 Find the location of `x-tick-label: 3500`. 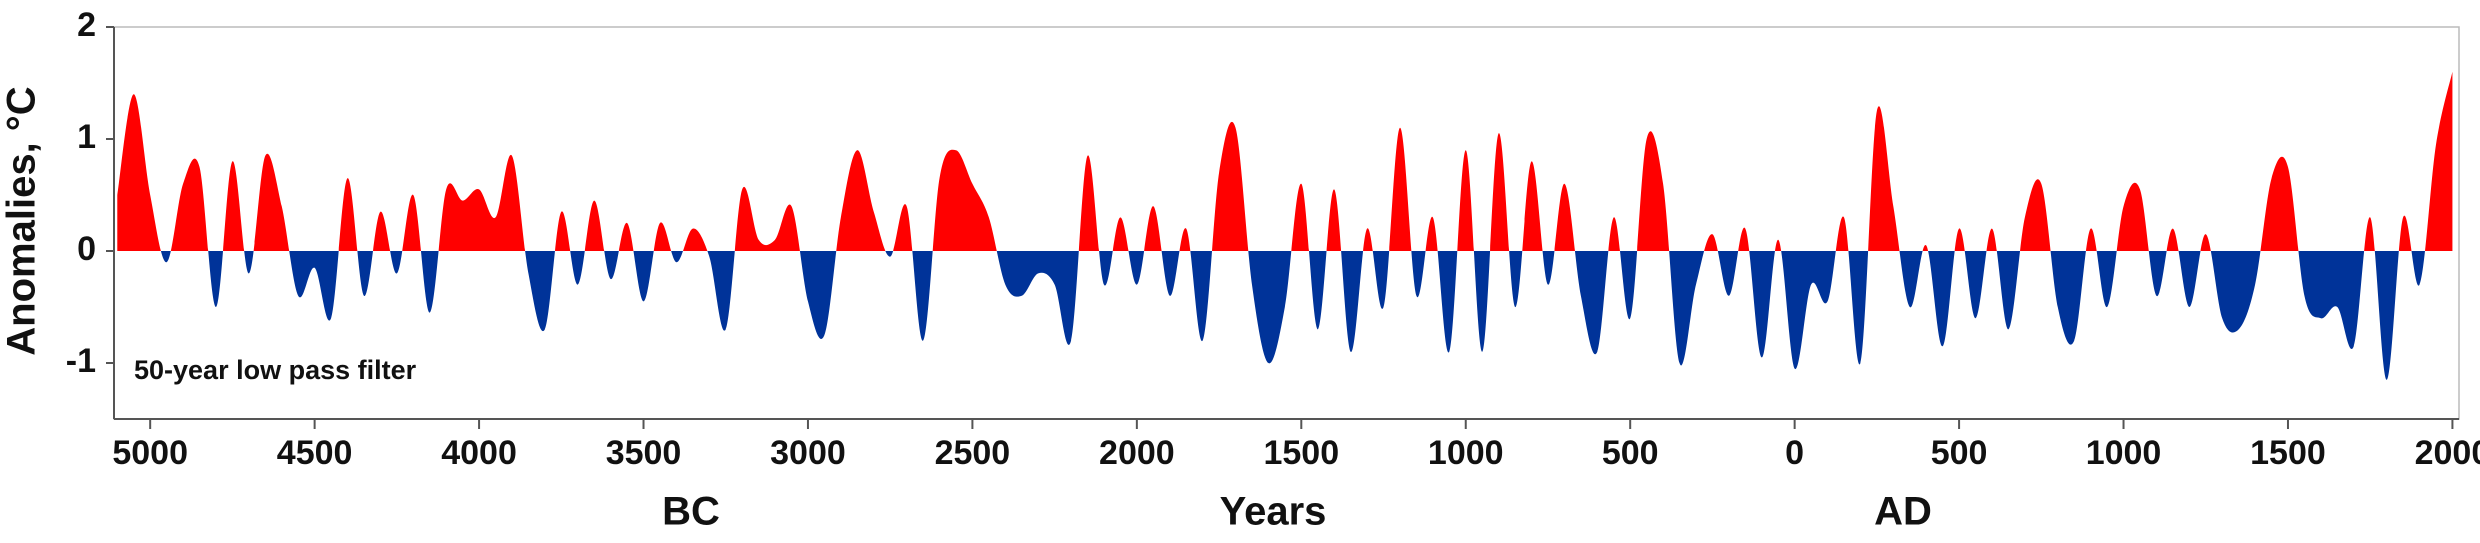

x-tick-label: 3500 is located at coordinates (644, 453).